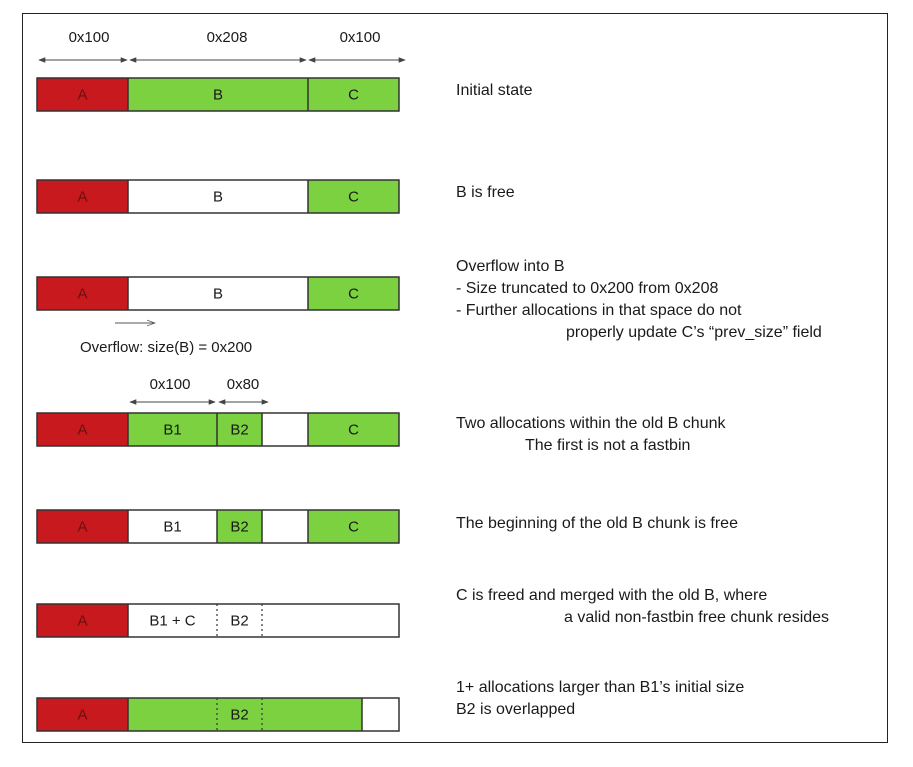  I want to click on dim-label-a: 0x100, so click(89, 37).